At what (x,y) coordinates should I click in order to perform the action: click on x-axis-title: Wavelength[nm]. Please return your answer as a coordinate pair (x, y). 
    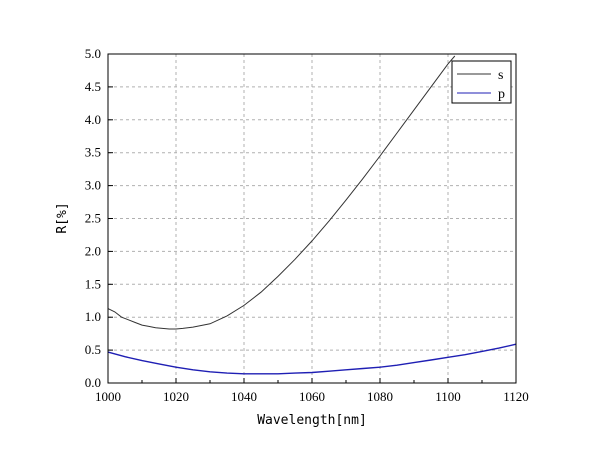
    Looking at the image, I should click on (312, 420).